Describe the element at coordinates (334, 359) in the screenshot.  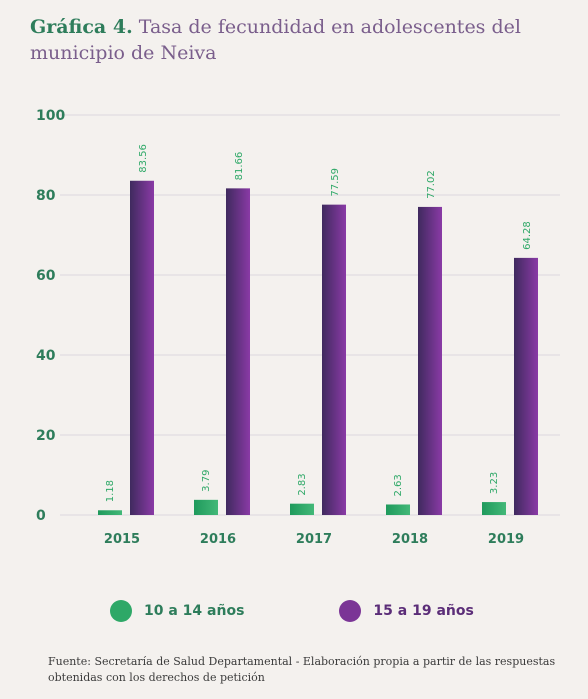
I see `bar-15-19-2017` at that location.